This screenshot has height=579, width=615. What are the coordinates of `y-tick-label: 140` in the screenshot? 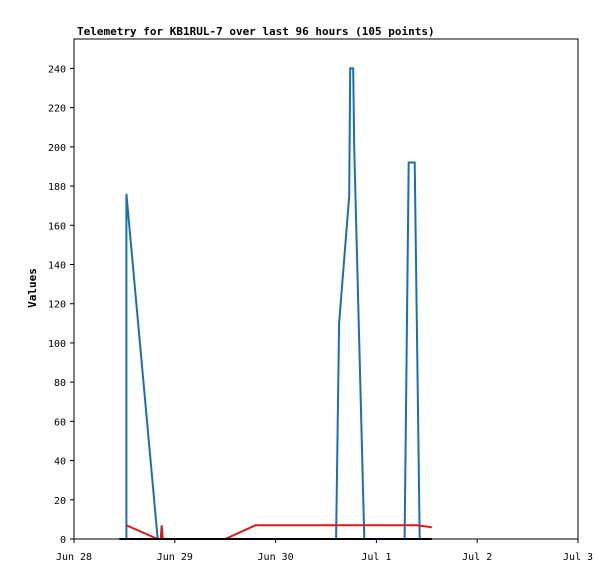 It's located at (57, 265).